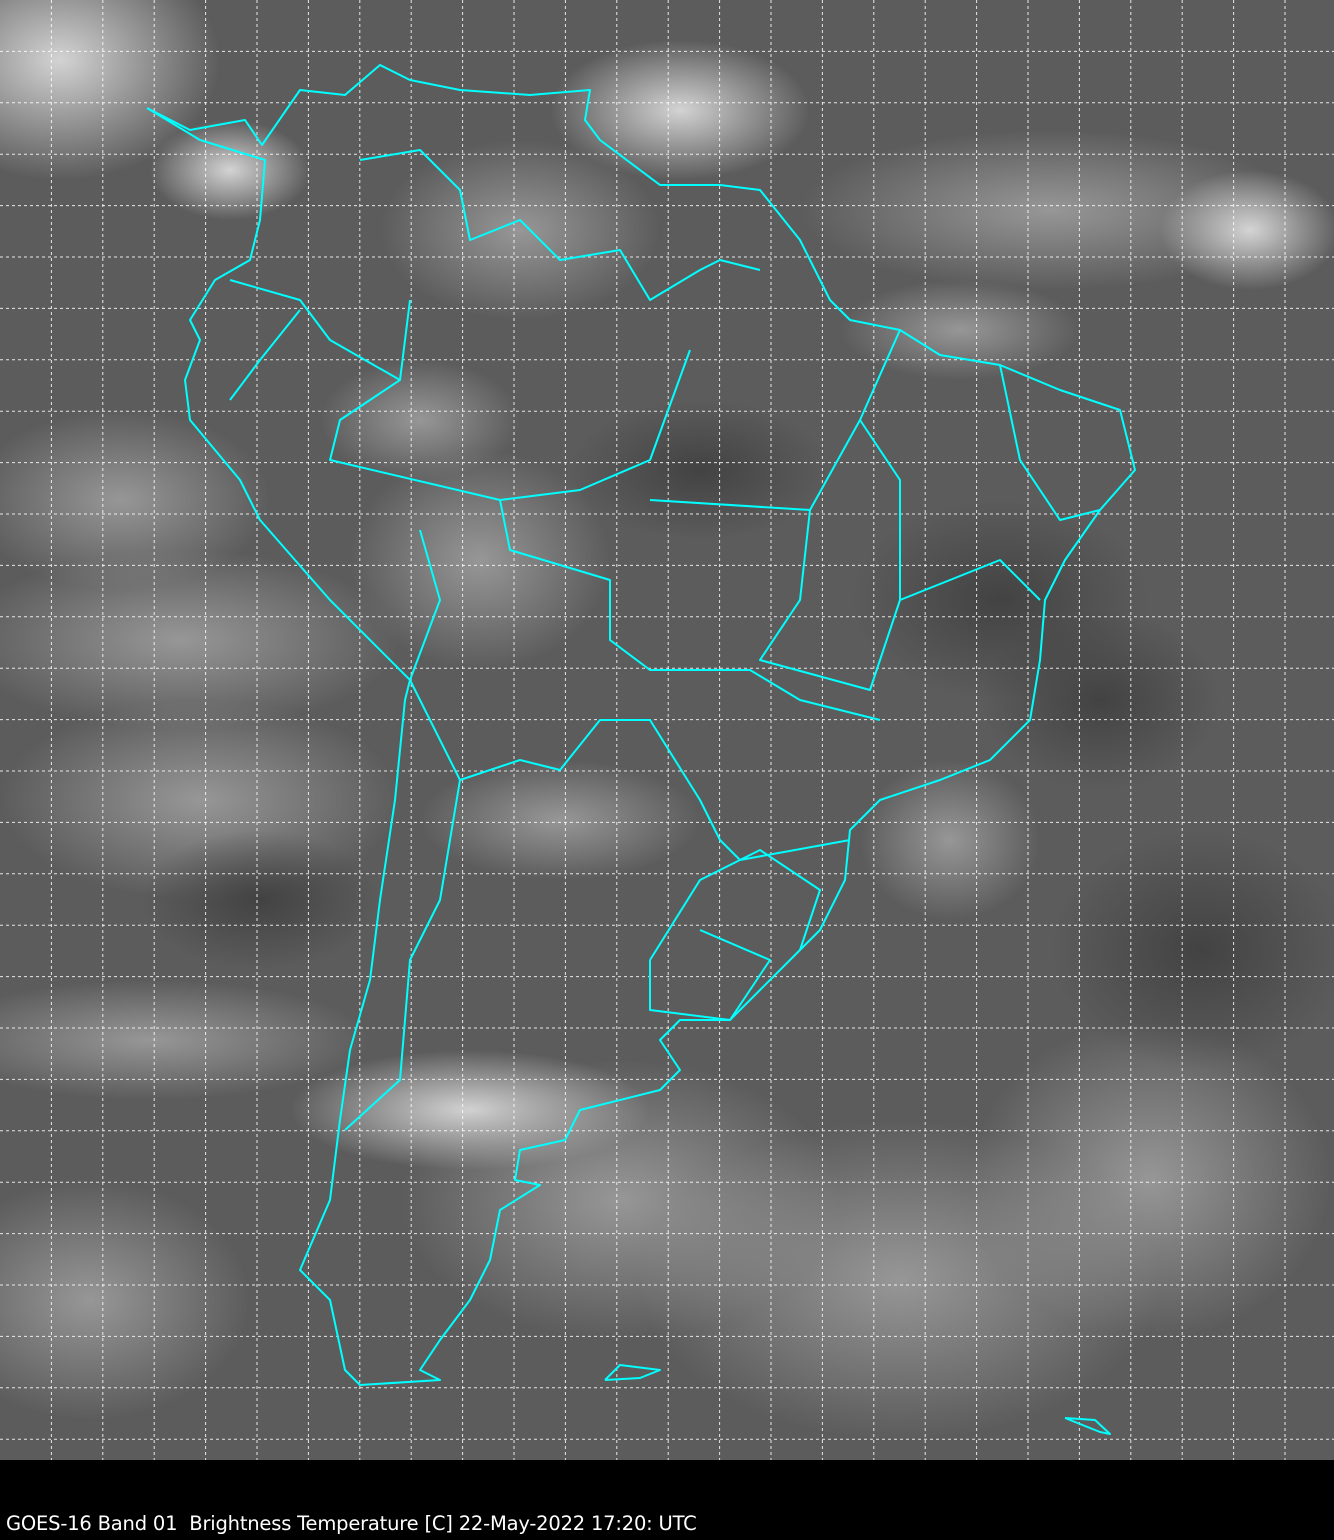 Image resolution: width=1334 pixels, height=1540 pixels. What do you see at coordinates (1087, 1426) in the screenshot?
I see `south-georgia-island` at bounding box center [1087, 1426].